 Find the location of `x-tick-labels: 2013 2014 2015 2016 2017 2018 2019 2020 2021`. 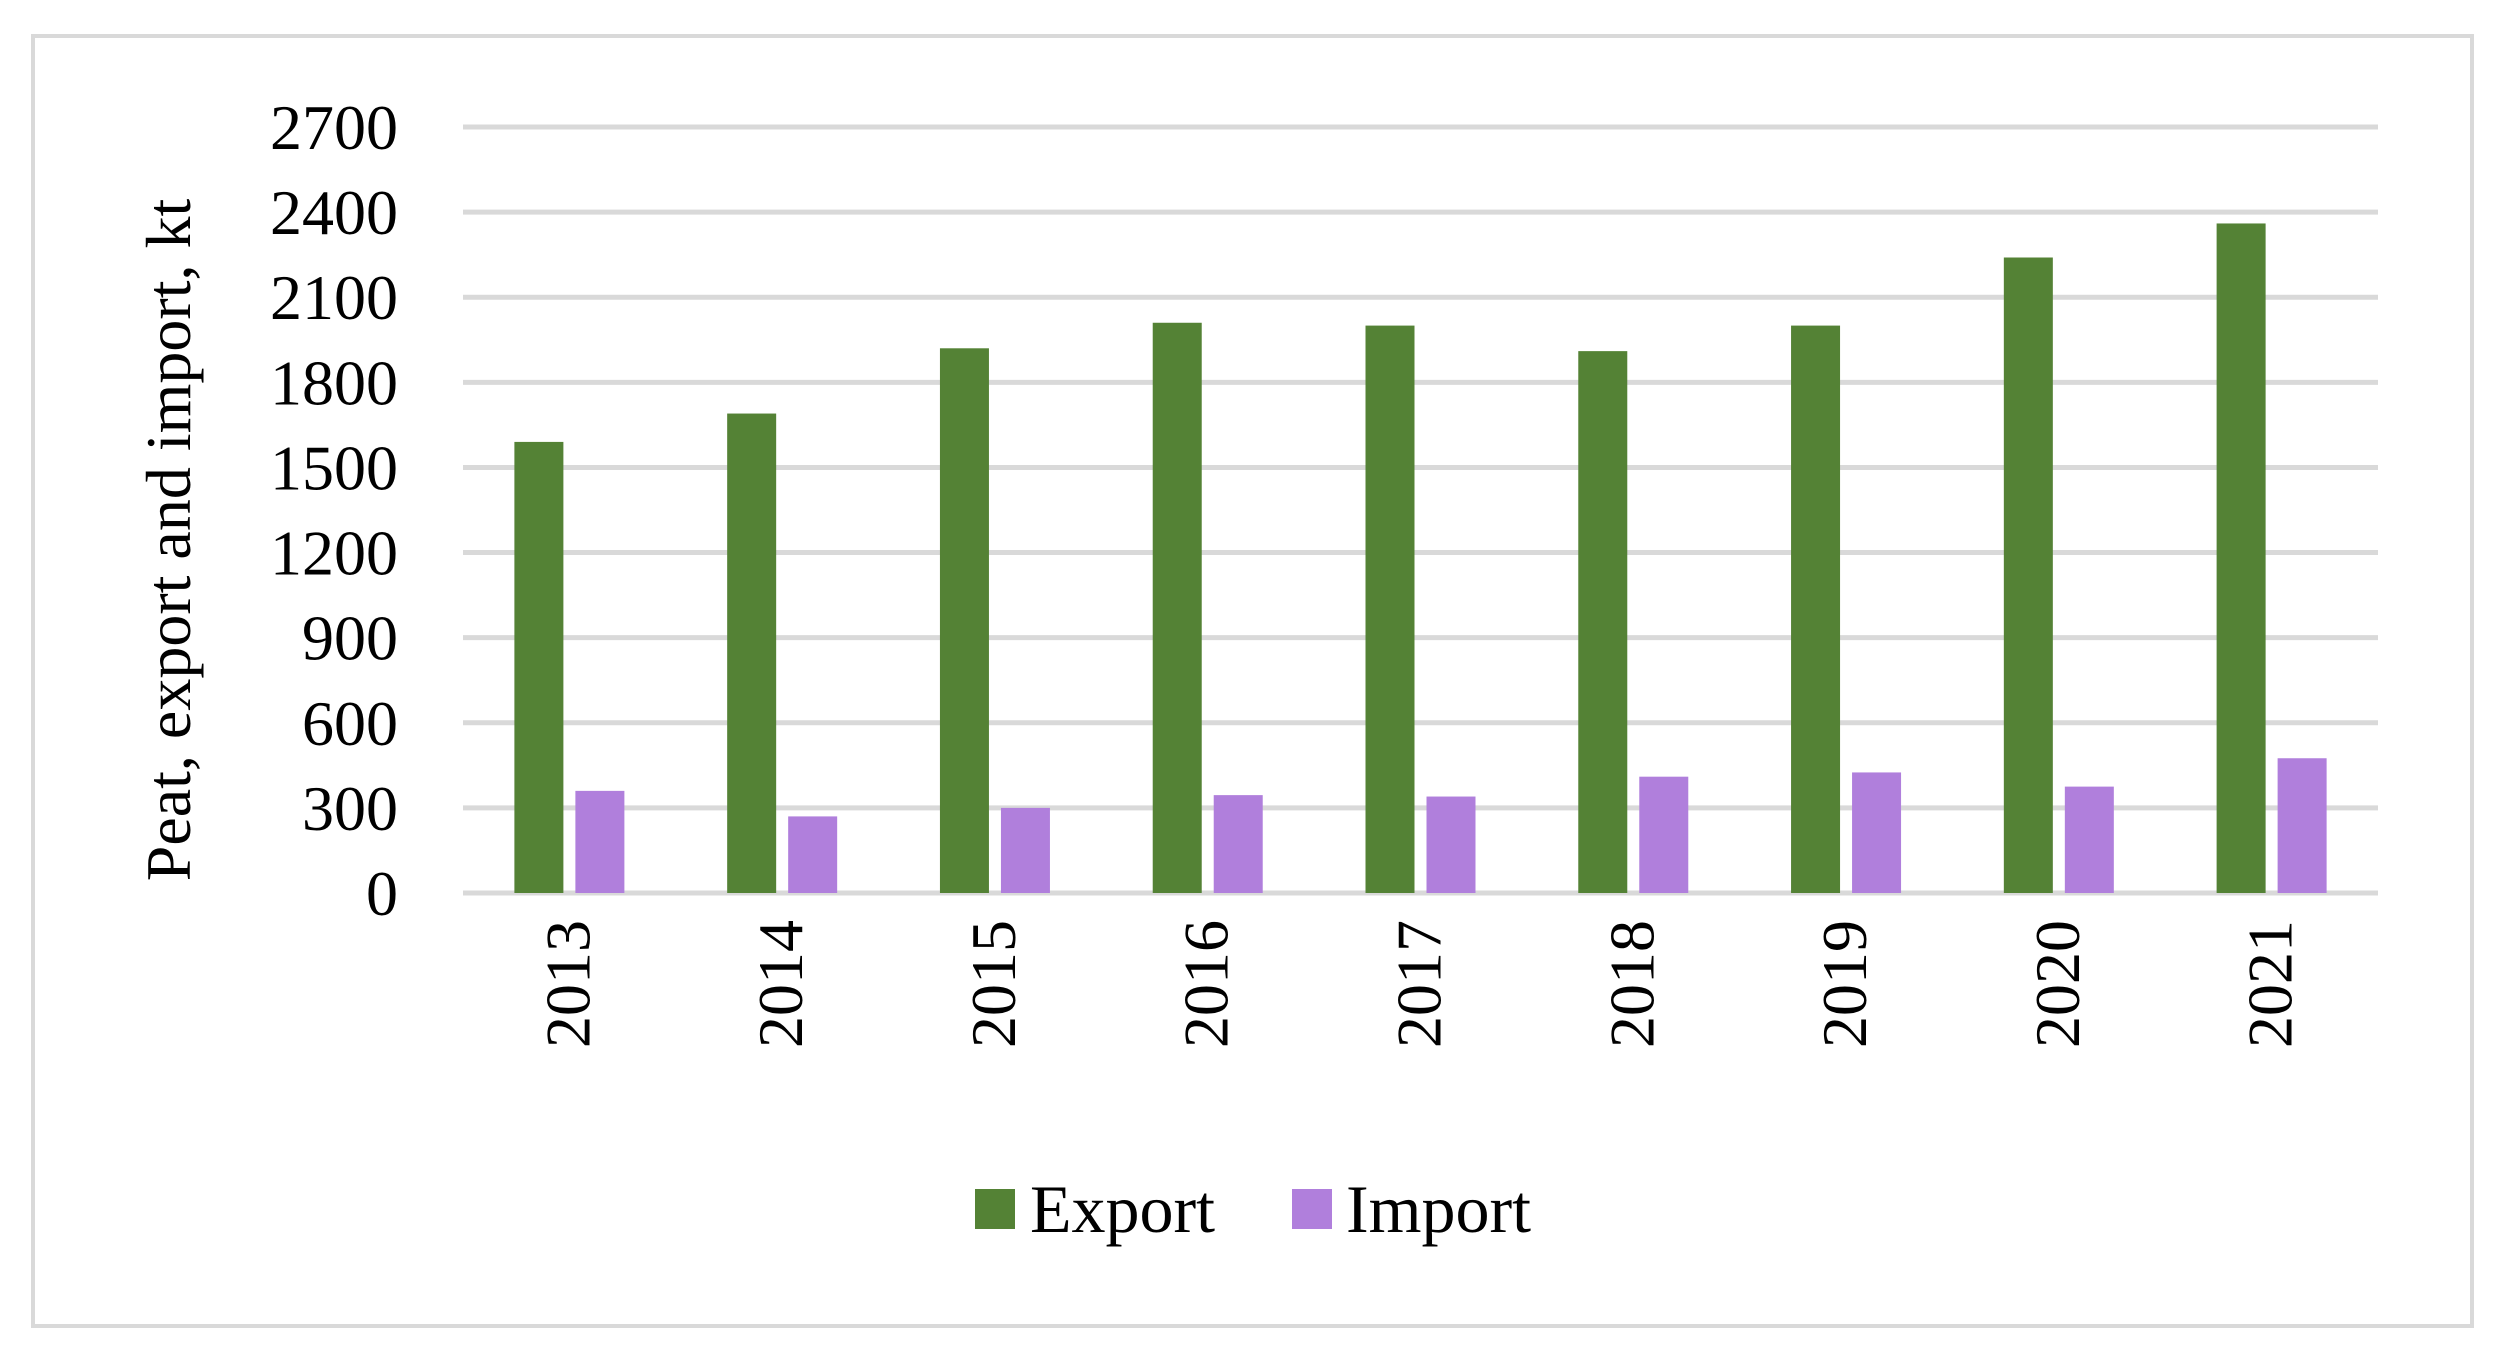

x-tick-labels: 2013 2014 2015 2016 2017 2018 2019 2020 2021 is located at coordinates (1418, 984).